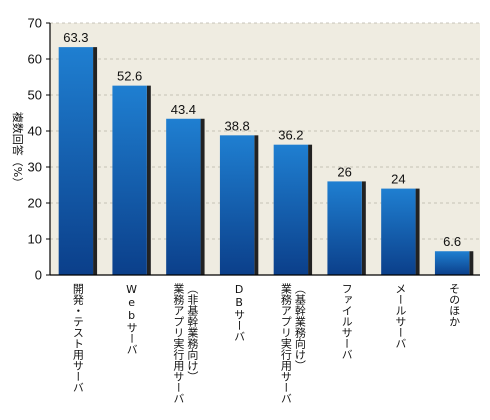 The height and width of the screenshot is (420, 490). I want to click on y-tick-label: 10, so click(35, 239).